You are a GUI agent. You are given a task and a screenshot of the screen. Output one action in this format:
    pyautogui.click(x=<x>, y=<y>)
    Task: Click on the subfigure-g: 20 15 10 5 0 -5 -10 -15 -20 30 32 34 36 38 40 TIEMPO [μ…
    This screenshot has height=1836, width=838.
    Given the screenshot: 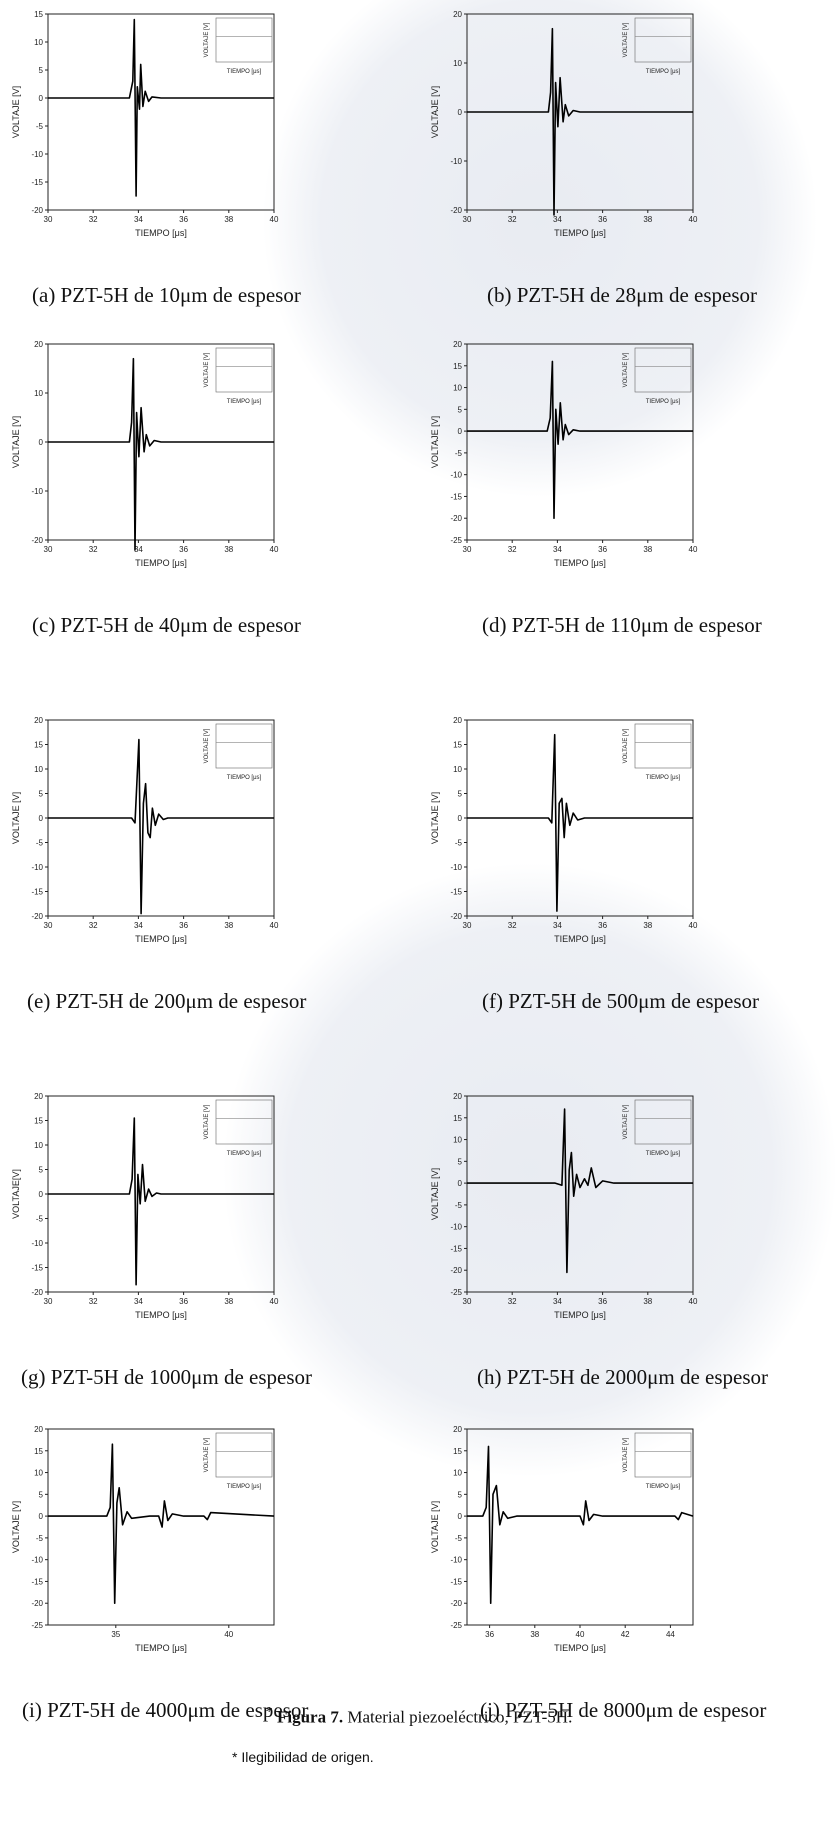 What is the action you would take?
    pyautogui.click(x=200, y=1242)
    